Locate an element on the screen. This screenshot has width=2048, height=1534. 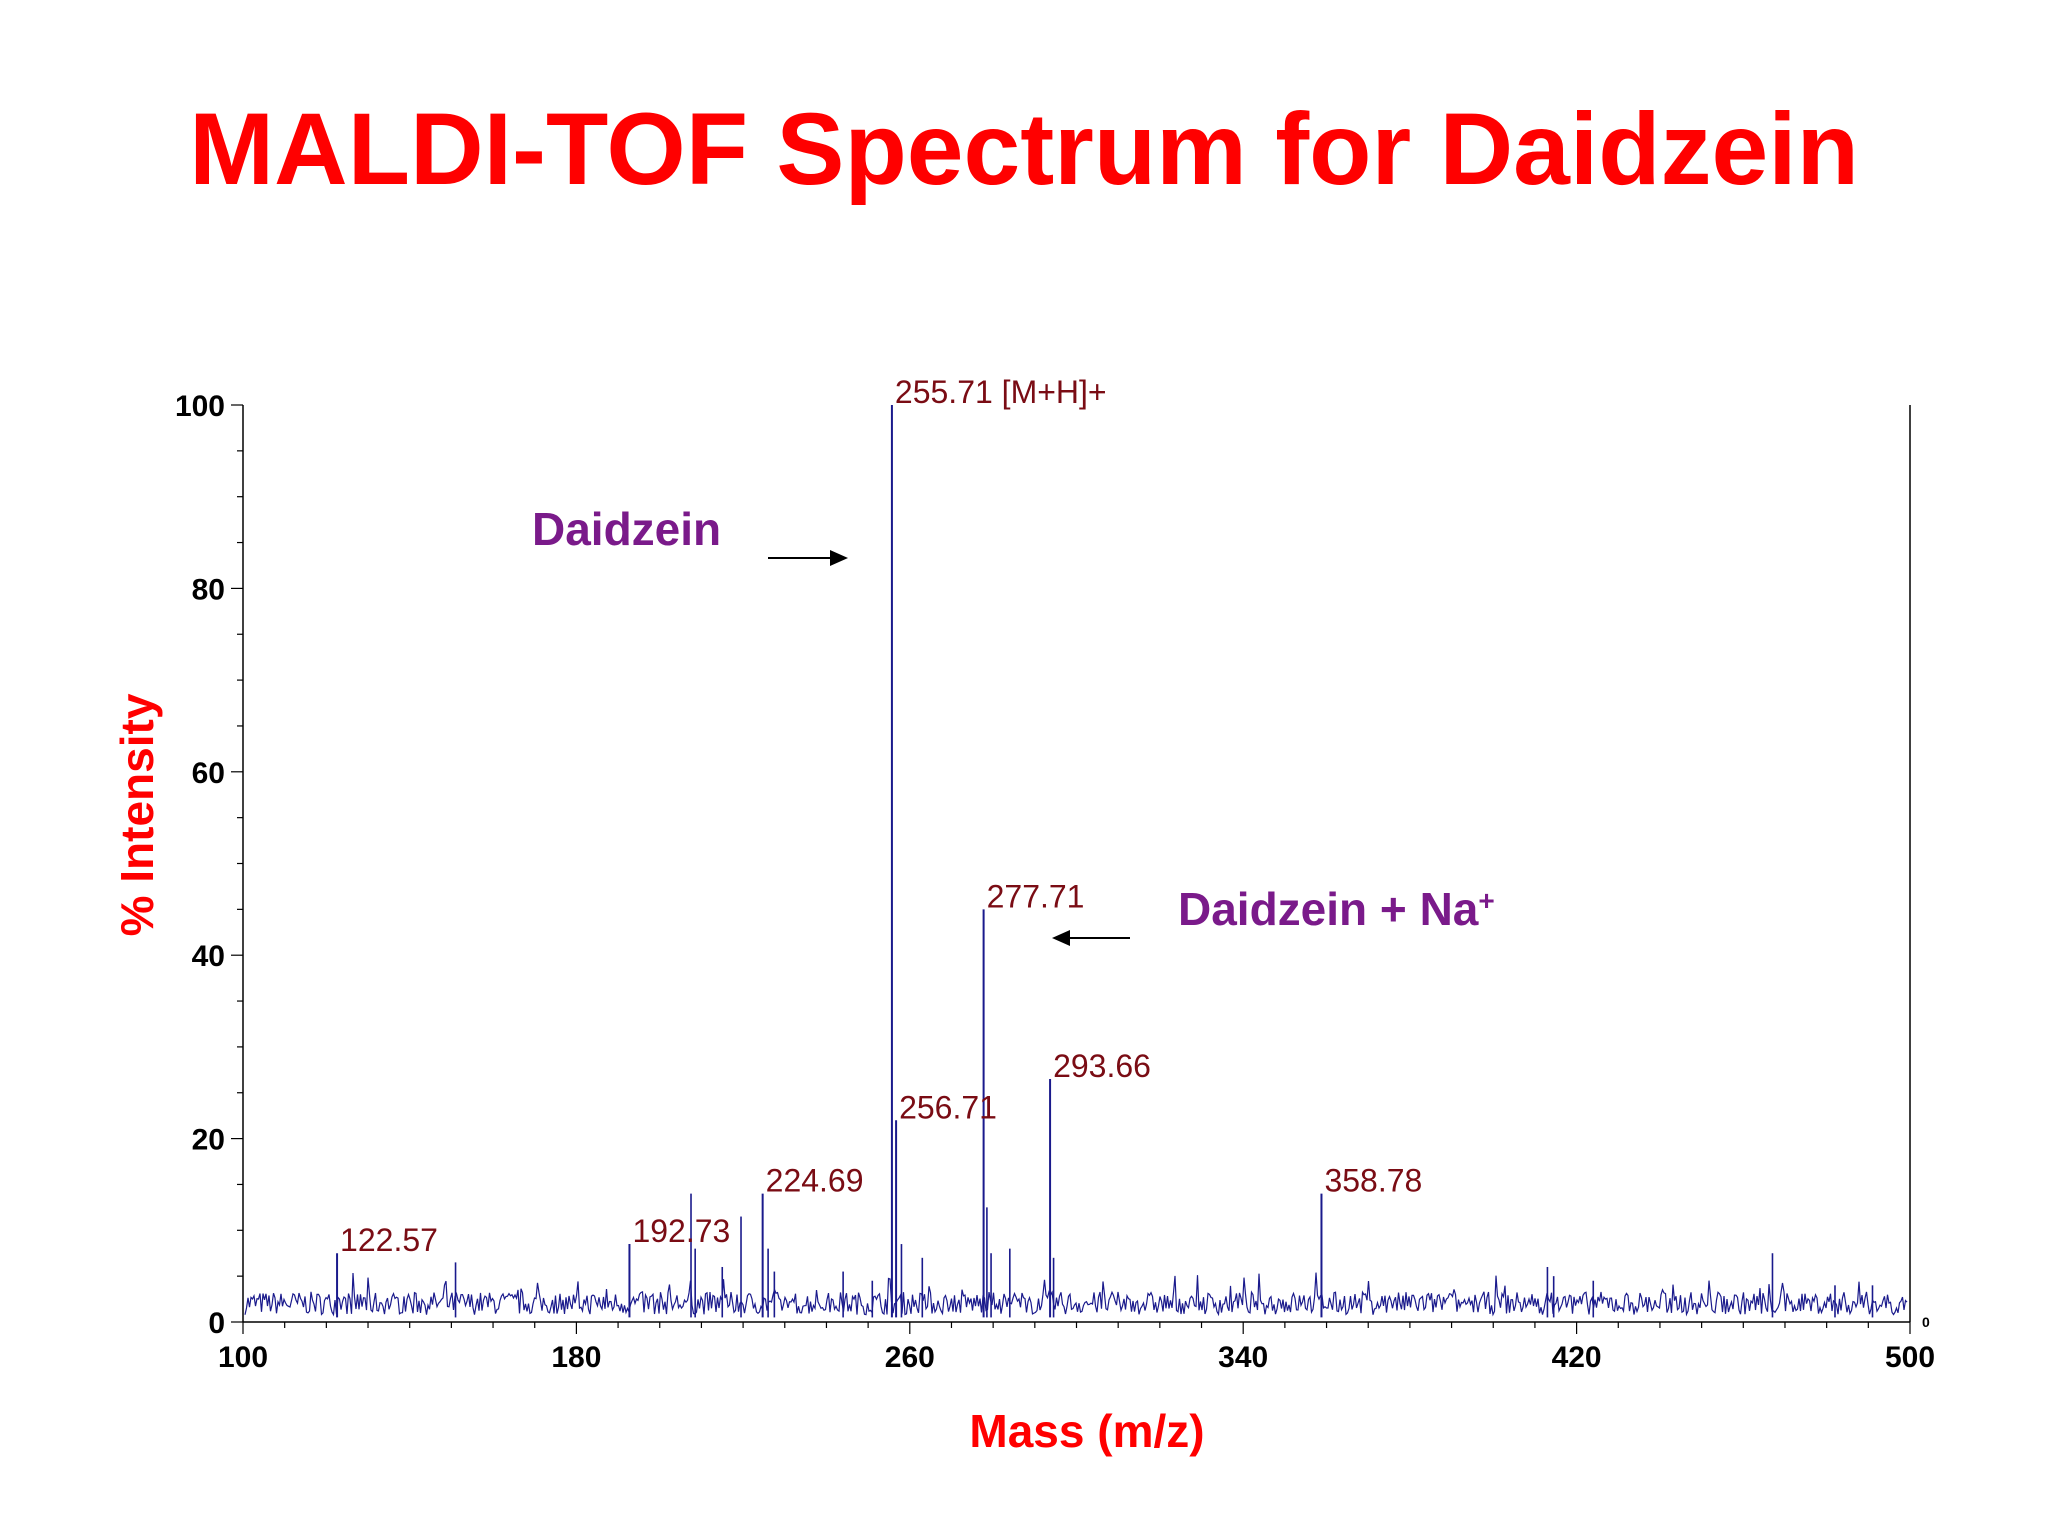
y-tick-label: 20 is located at coordinates (208, 1140).